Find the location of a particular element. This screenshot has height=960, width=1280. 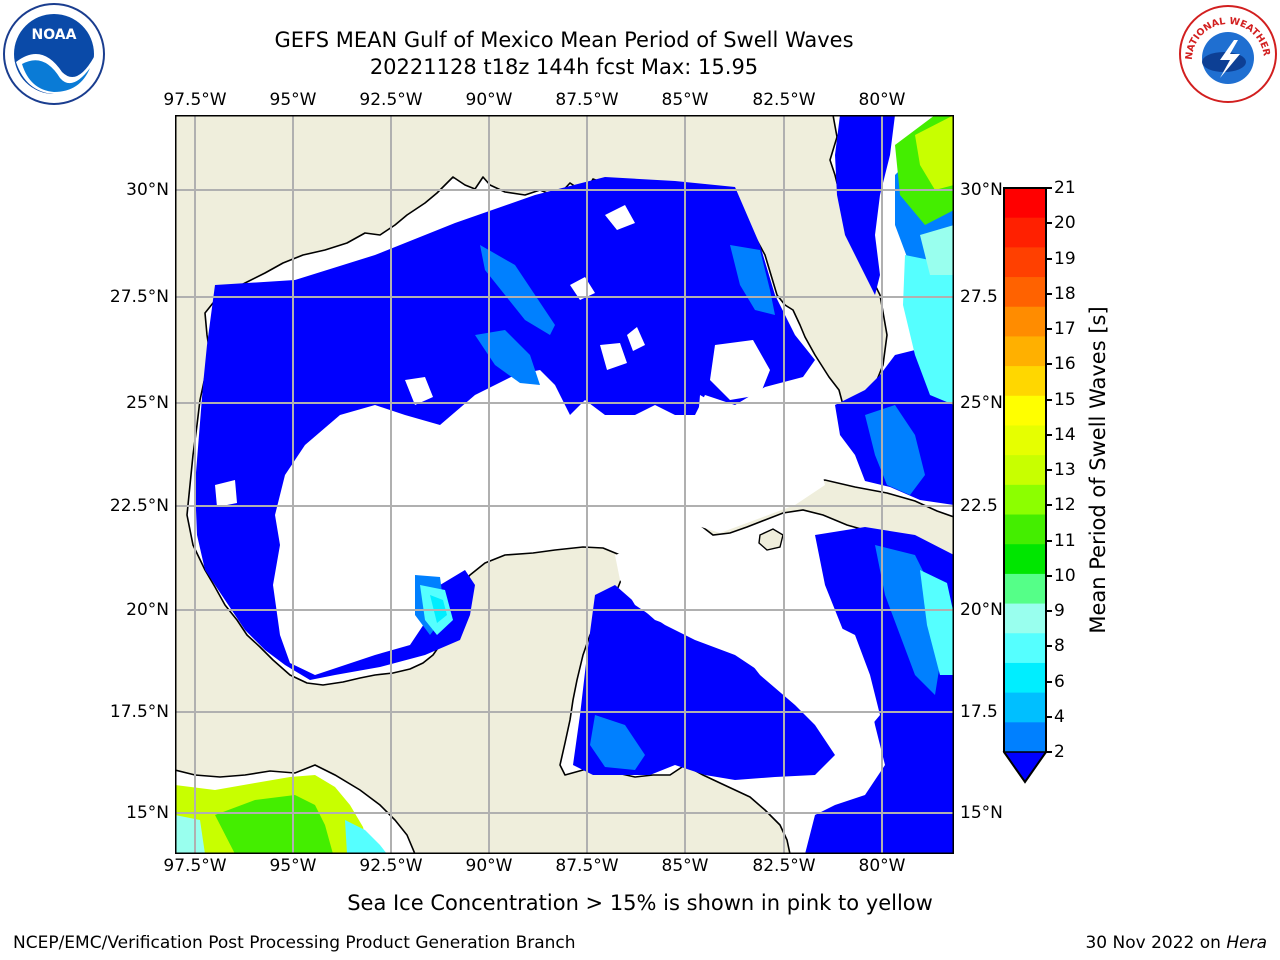

colorbar-tick-label: 21 is located at coordinates (1065, 188).